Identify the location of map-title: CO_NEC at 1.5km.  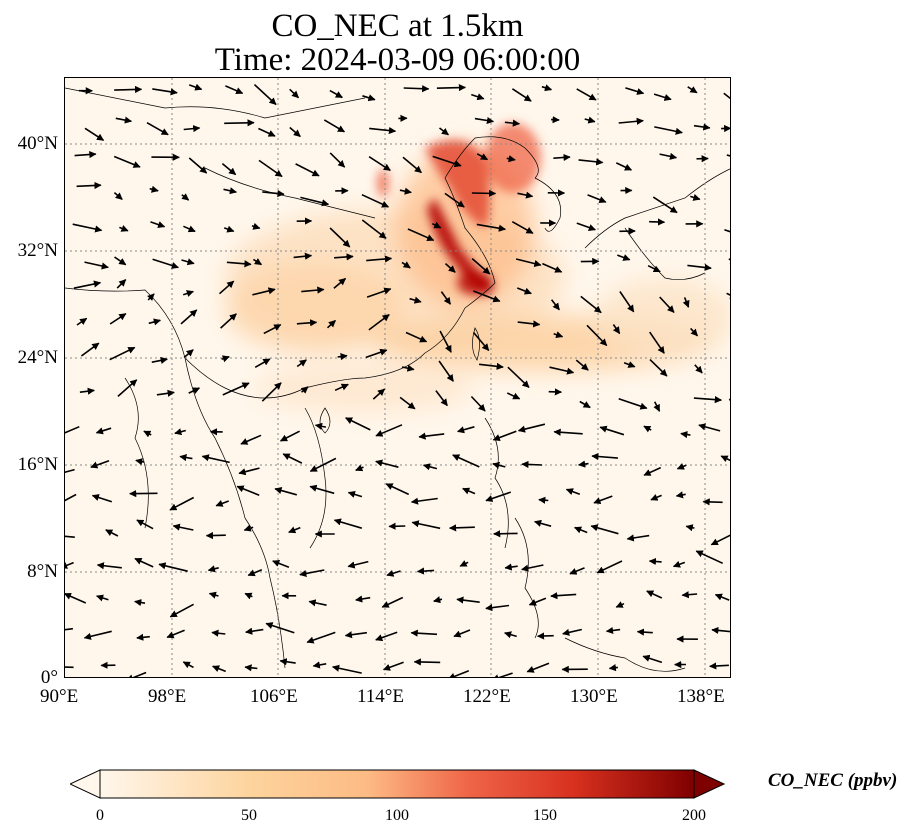
(397, 26).